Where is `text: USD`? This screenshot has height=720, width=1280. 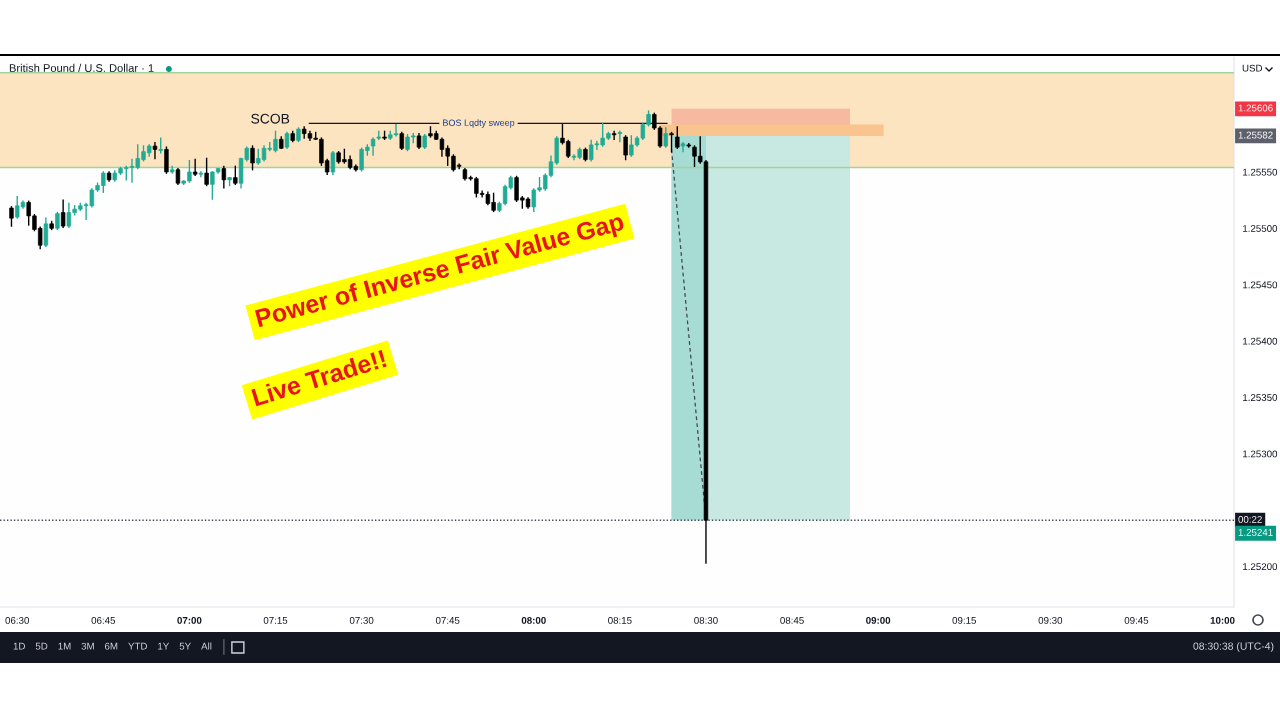
text: USD is located at coordinates (1252, 68).